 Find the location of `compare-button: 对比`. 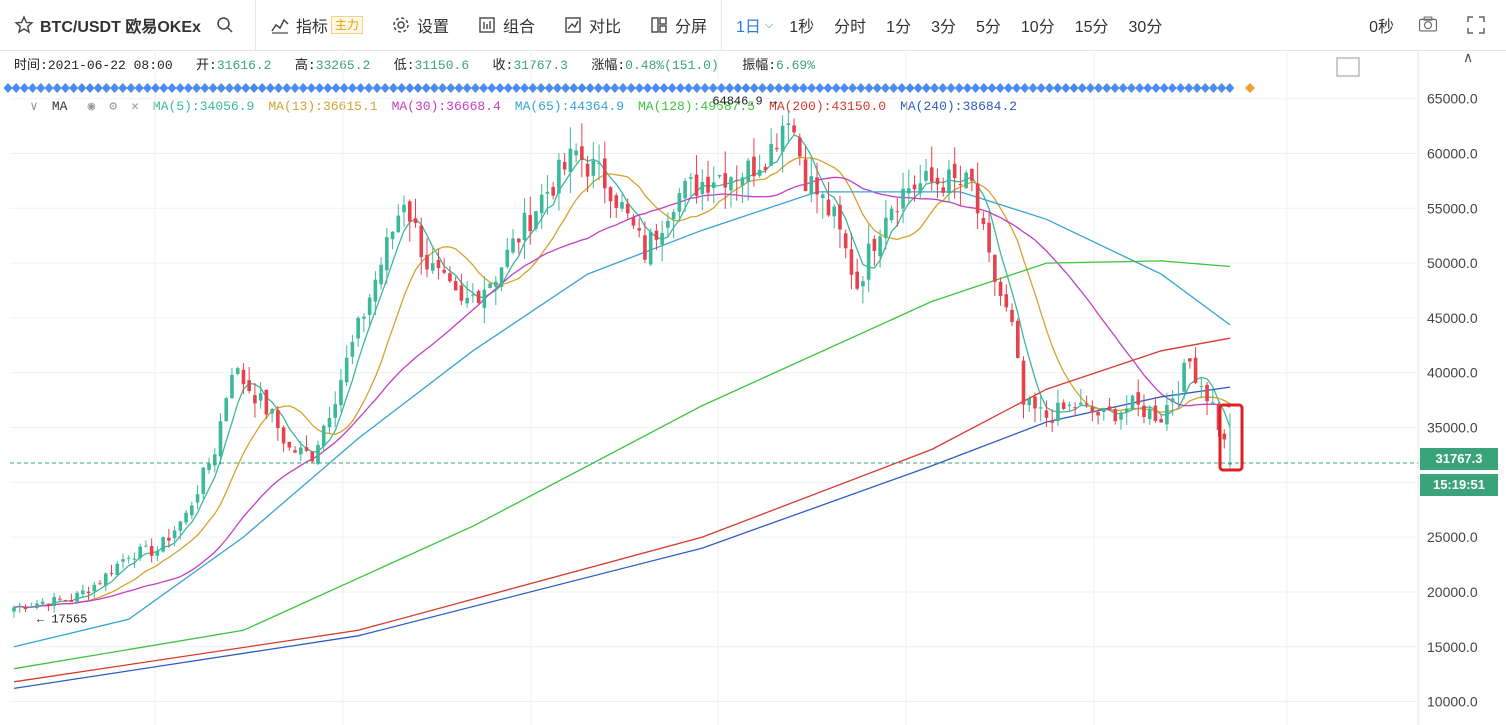

compare-button: 对比 is located at coordinates (592, 25).